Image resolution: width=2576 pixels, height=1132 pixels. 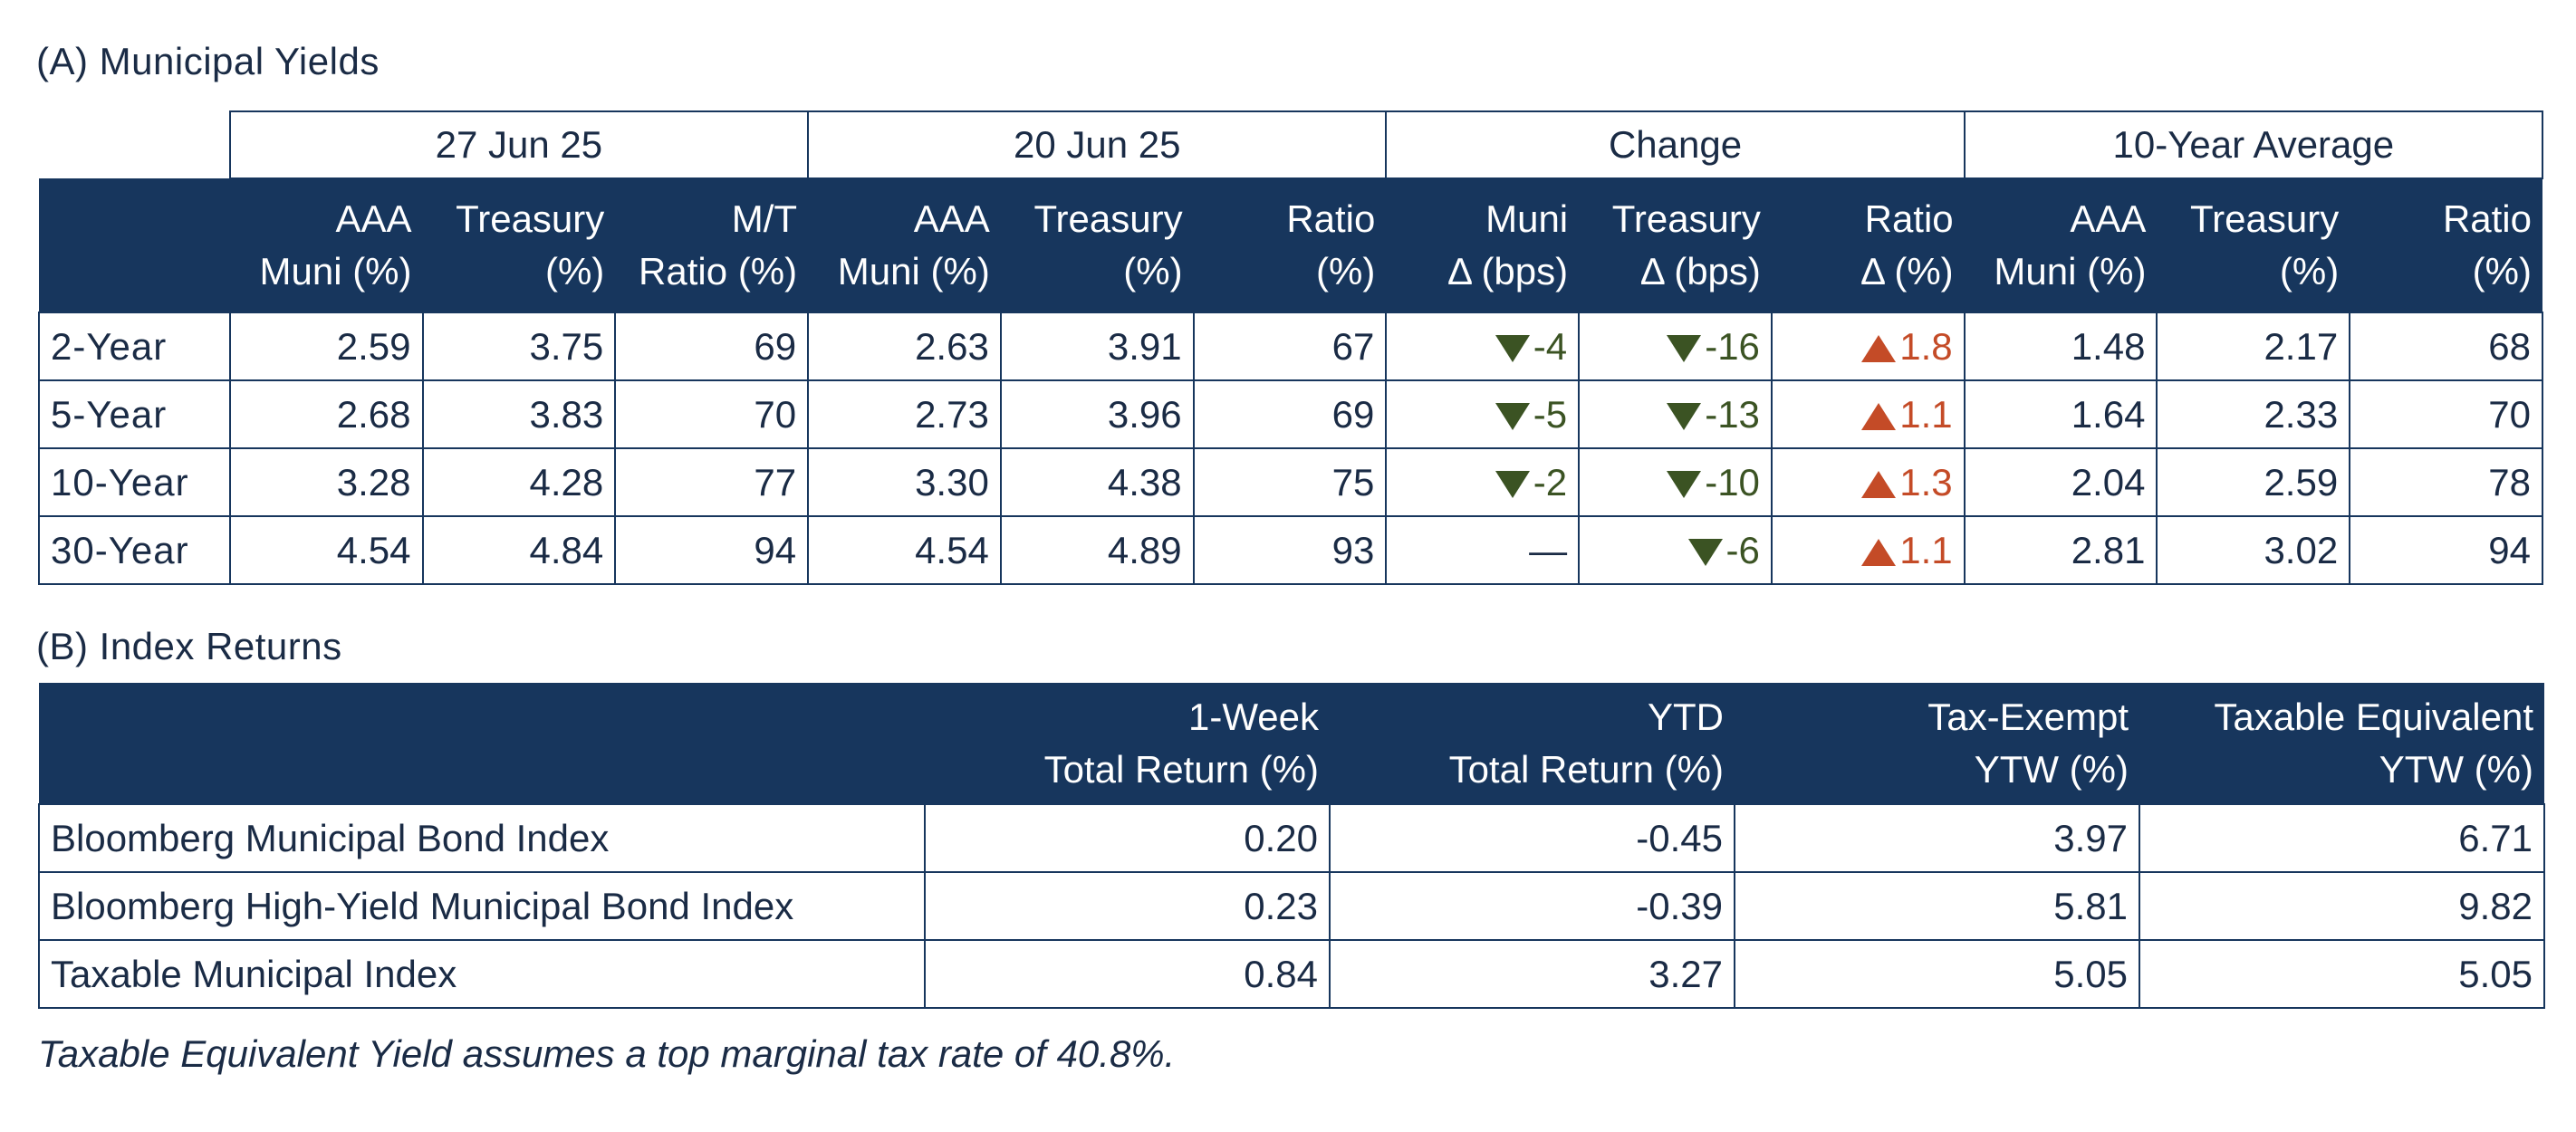 I want to click on table-cell: 1.48, so click(x=2060, y=347).